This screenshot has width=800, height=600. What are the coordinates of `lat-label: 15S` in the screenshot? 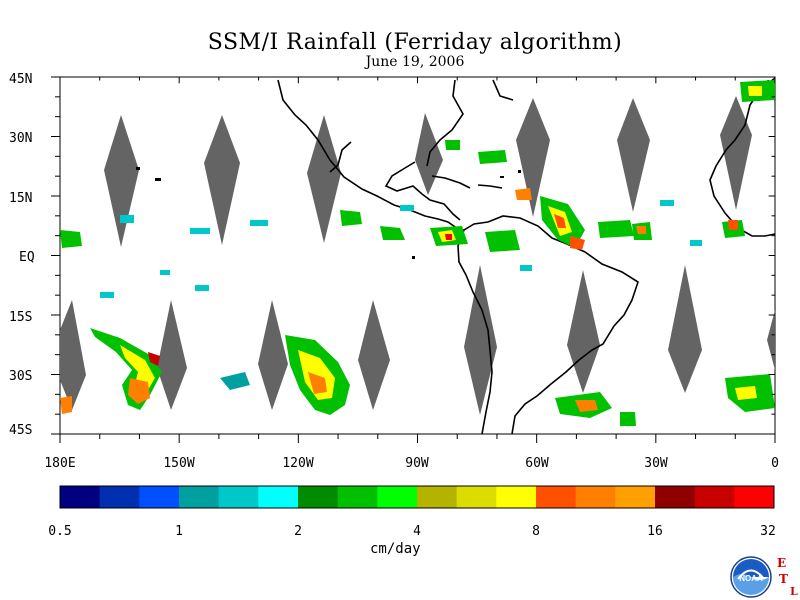 It's located at (20, 317).